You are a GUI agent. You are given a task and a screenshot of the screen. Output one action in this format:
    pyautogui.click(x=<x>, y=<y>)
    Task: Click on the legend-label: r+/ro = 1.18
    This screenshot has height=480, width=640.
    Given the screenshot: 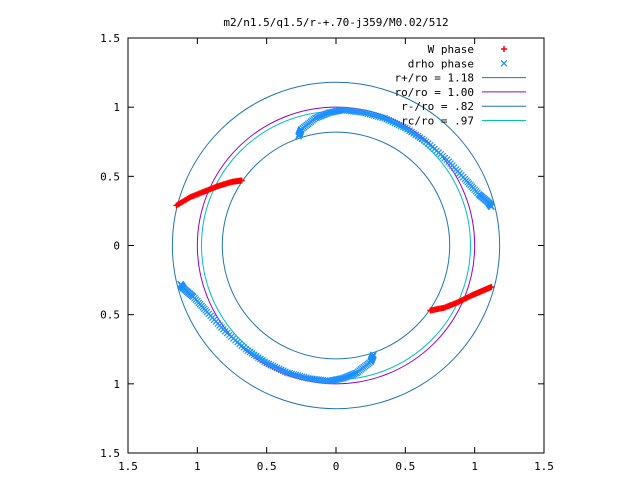 What is the action you would take?
    pyautogui.click(x=434, y=78)
    